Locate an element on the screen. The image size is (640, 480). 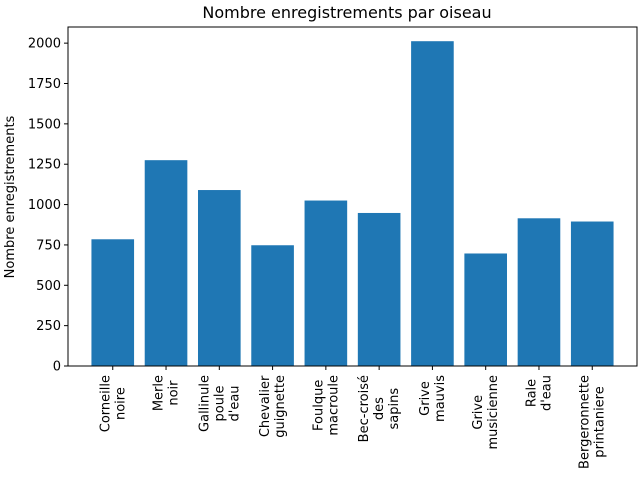
x-tick-label-line: des is located at coordinates (379, 408).